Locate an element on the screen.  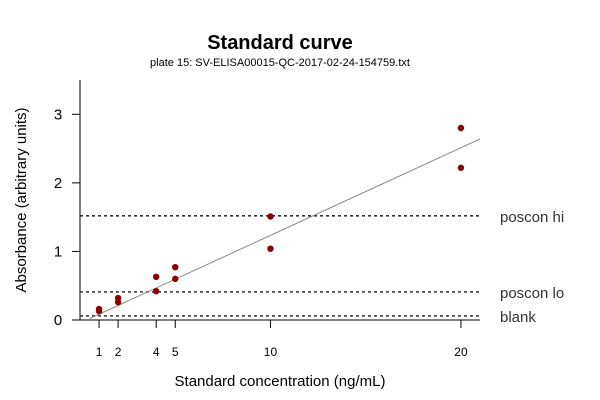
x-tick-label: 2 is located at coordinates (118, 352).